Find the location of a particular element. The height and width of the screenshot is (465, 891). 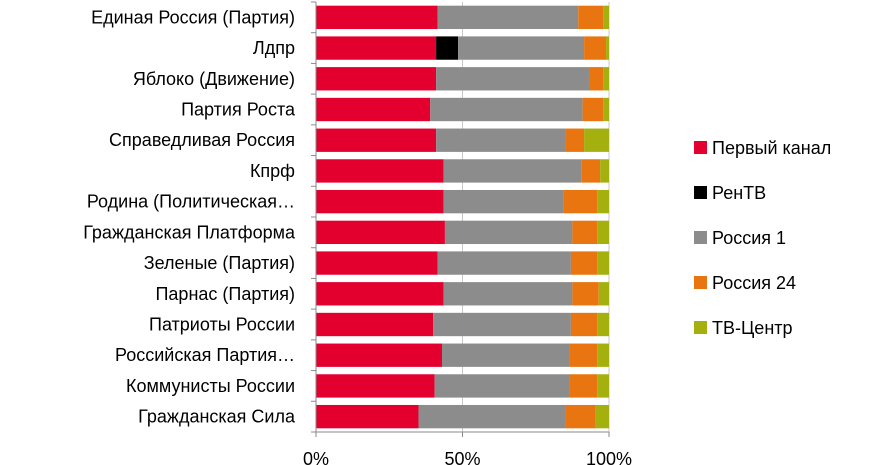

category-label: Единая Россия (Партия) is located at coordinates (193, 17).